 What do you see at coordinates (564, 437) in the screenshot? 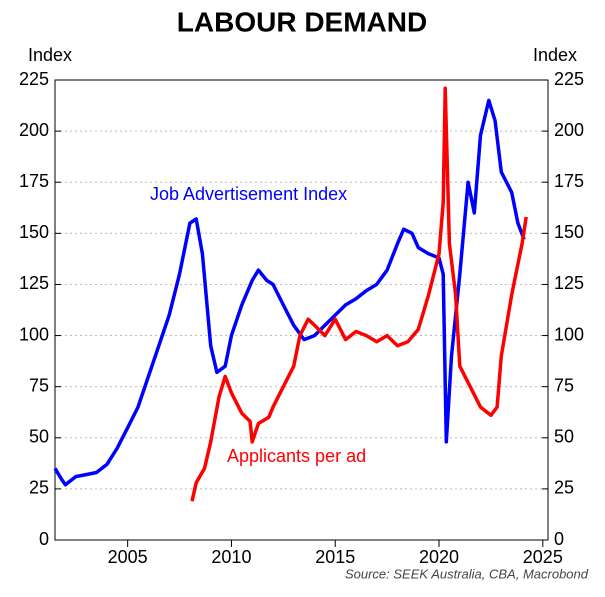
I see `y2-tick-label: 50` at bounding box center [564, 437].